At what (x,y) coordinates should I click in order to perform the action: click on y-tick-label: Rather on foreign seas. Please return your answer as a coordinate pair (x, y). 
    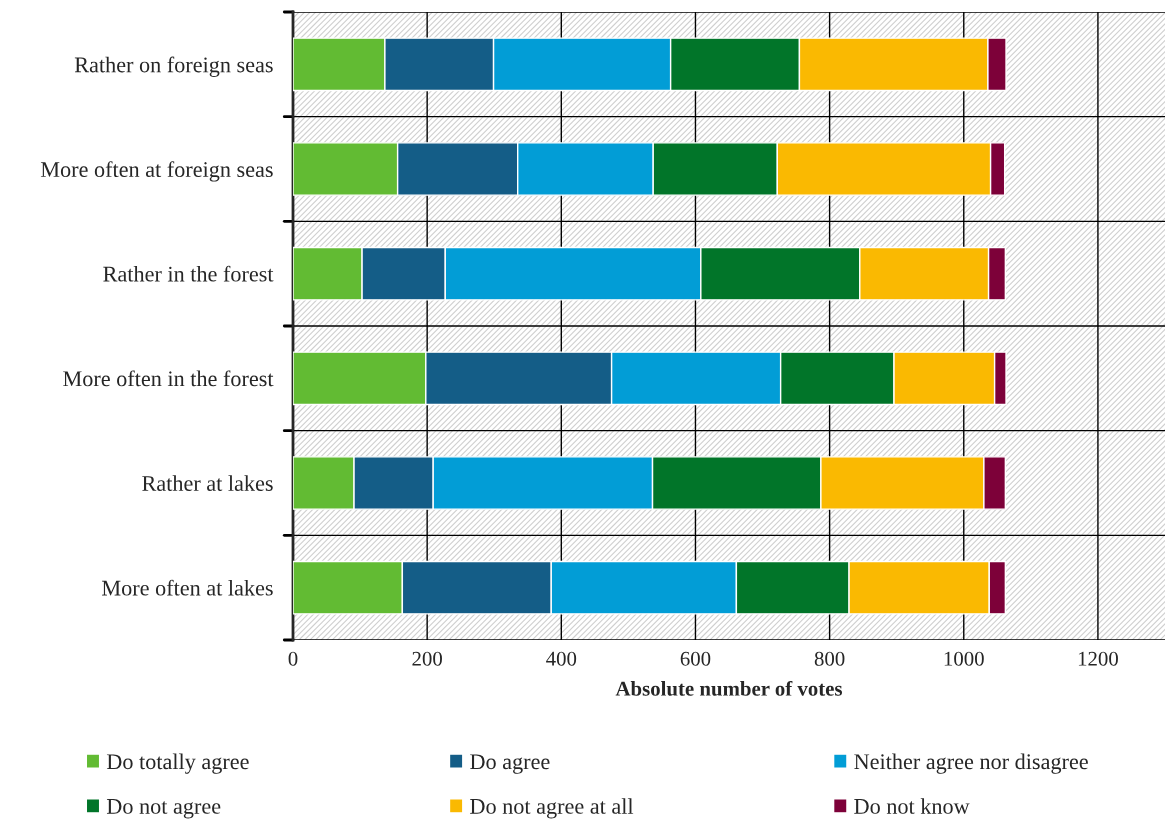
    Looking at the image, I should click on (173, 66).